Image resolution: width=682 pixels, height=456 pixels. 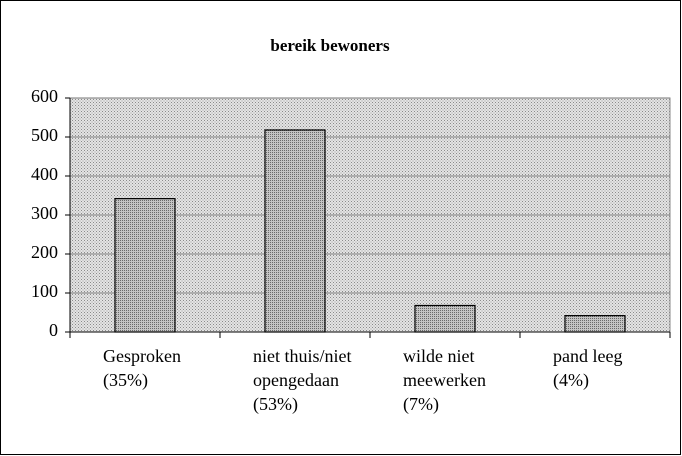 What do you see at coordinates (44, 174) in the screenshot?
I see `y-tick-label: 400` at bounding box center [44, 174].